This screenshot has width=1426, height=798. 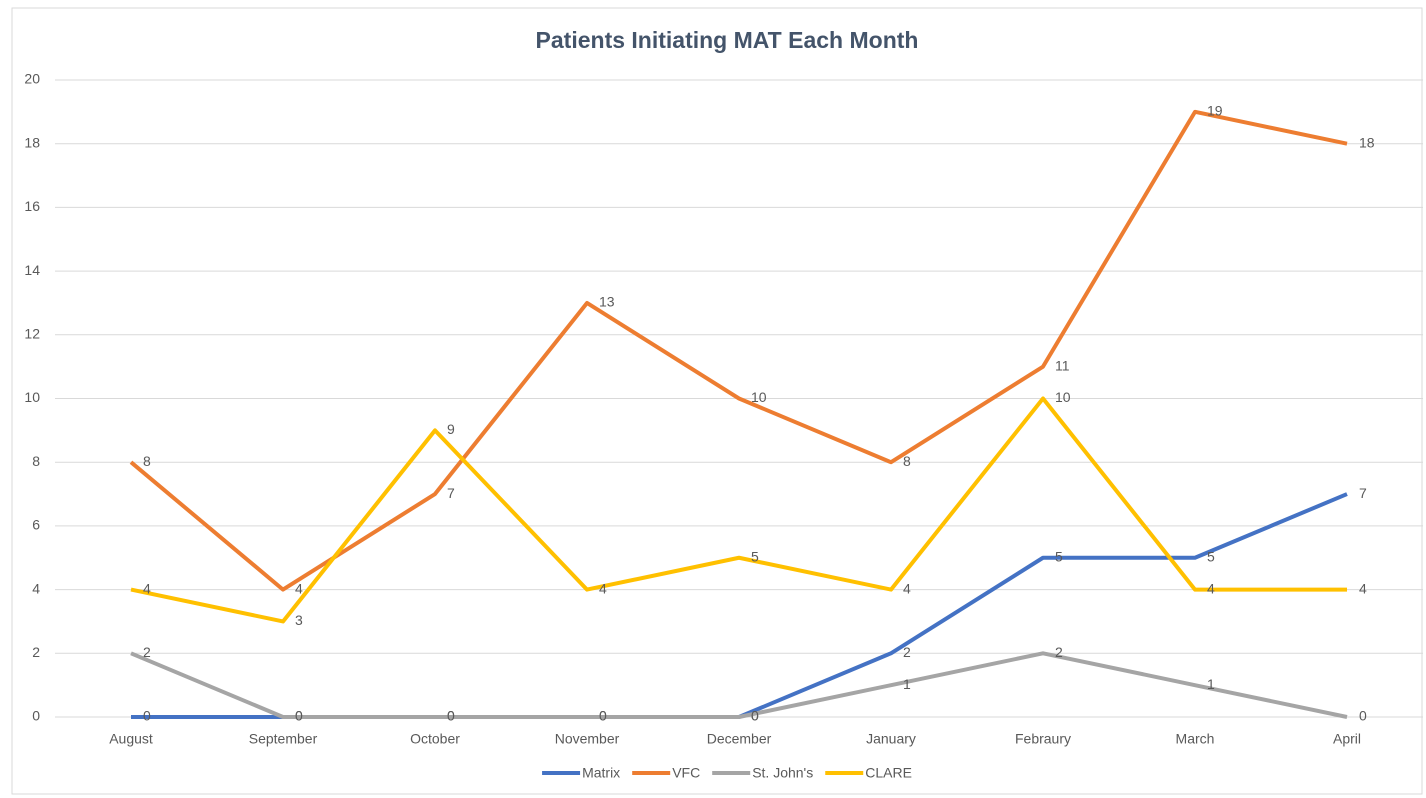 What do you see at coordinates (686, 773) in the screenshot?
I see `legend-label: VFC` at bounding box center [686, 773].